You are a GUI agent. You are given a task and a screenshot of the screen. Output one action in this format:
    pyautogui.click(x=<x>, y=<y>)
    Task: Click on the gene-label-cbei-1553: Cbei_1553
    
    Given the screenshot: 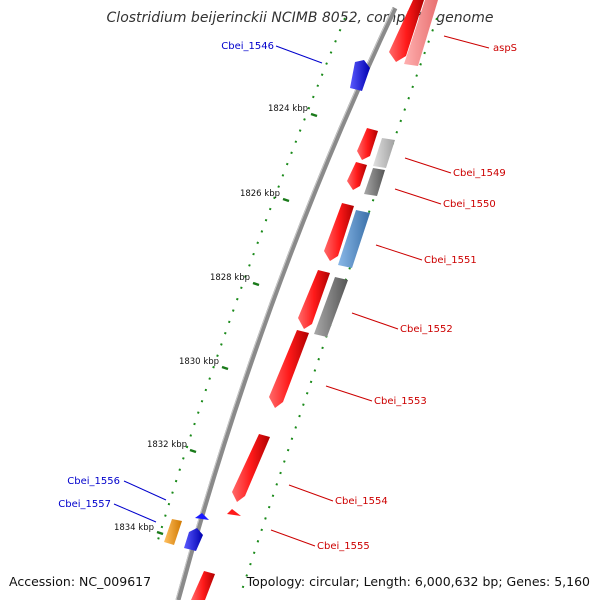 What is the action you would take?
    pyautogui.click(x=400, y=401)
    